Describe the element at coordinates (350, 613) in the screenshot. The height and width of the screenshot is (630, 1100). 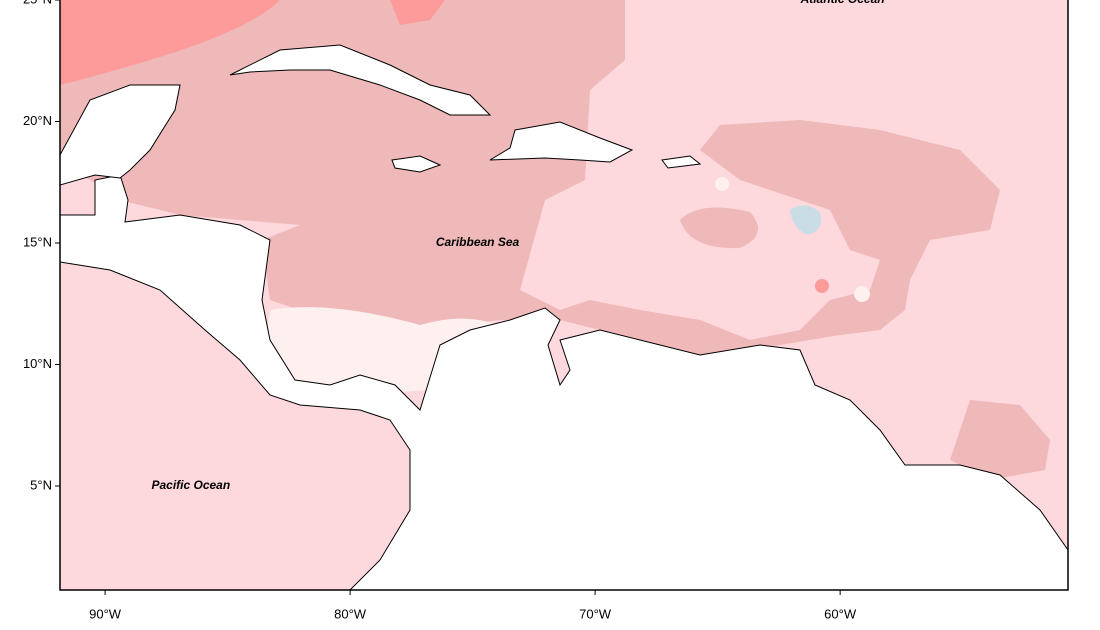
I see `x-tick-label: 80°W` at that location.